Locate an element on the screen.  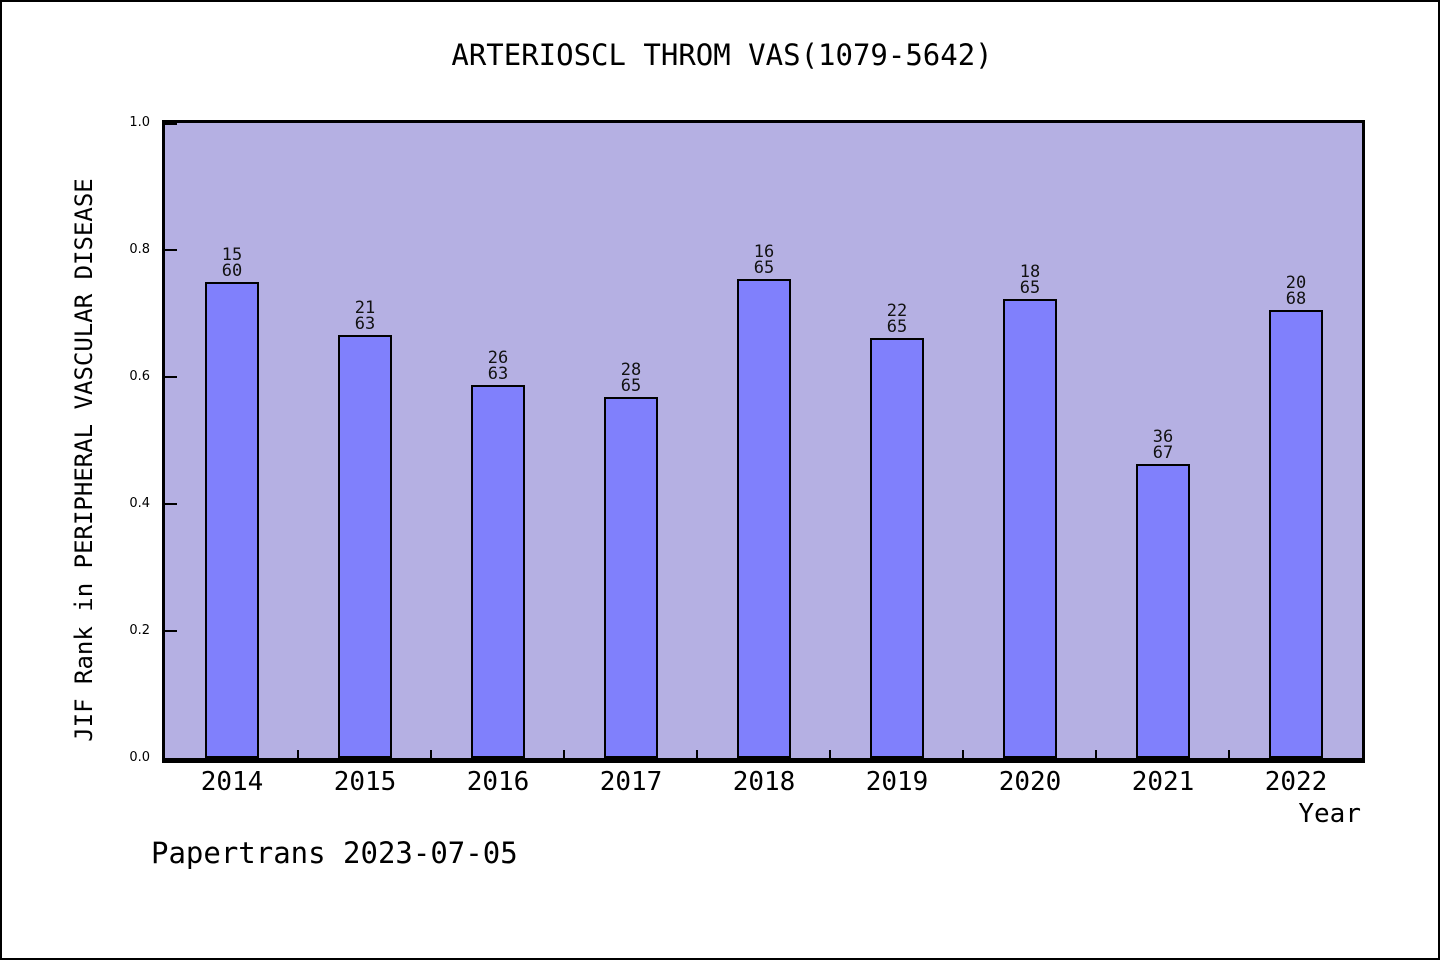
x-tick-label-2017: 2017 is located at coordinates (631, 782).